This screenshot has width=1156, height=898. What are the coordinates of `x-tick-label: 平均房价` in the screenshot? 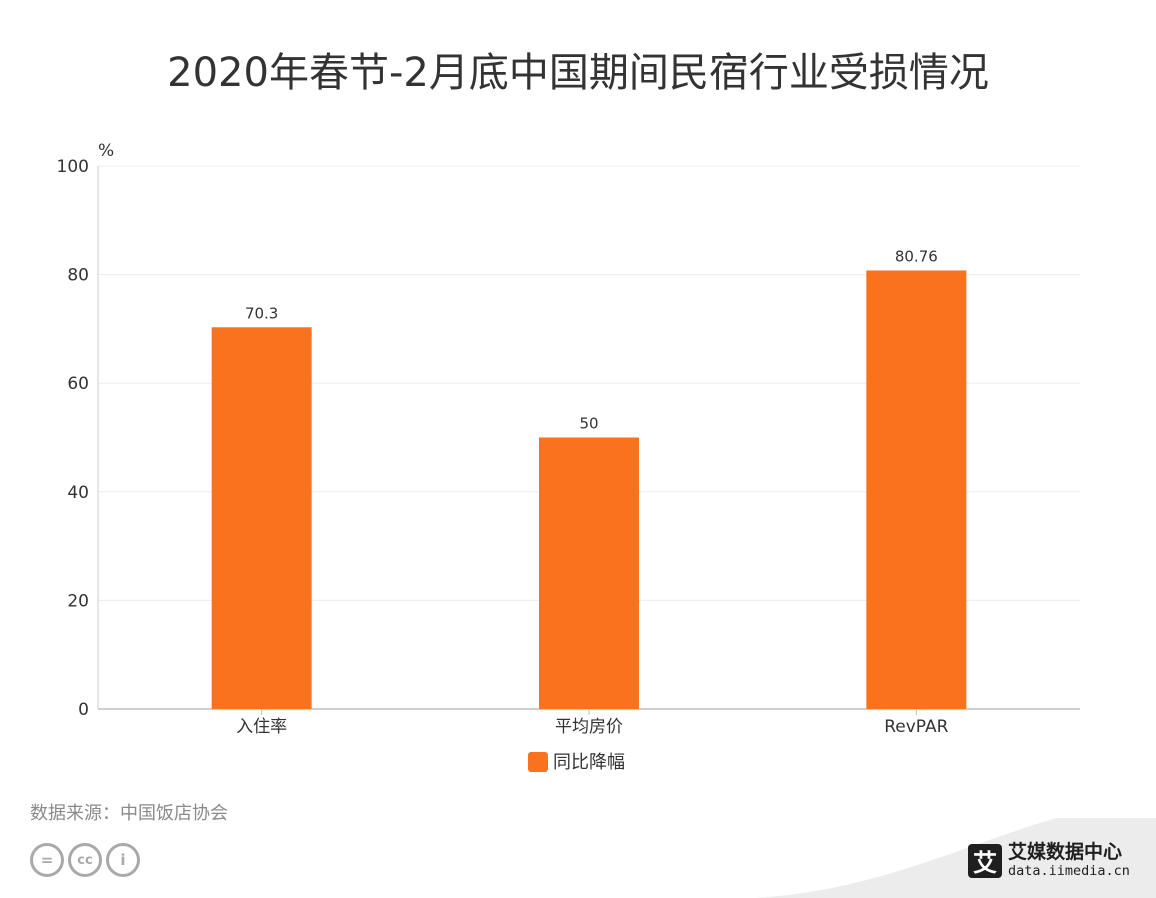 It's located at (589, 727).